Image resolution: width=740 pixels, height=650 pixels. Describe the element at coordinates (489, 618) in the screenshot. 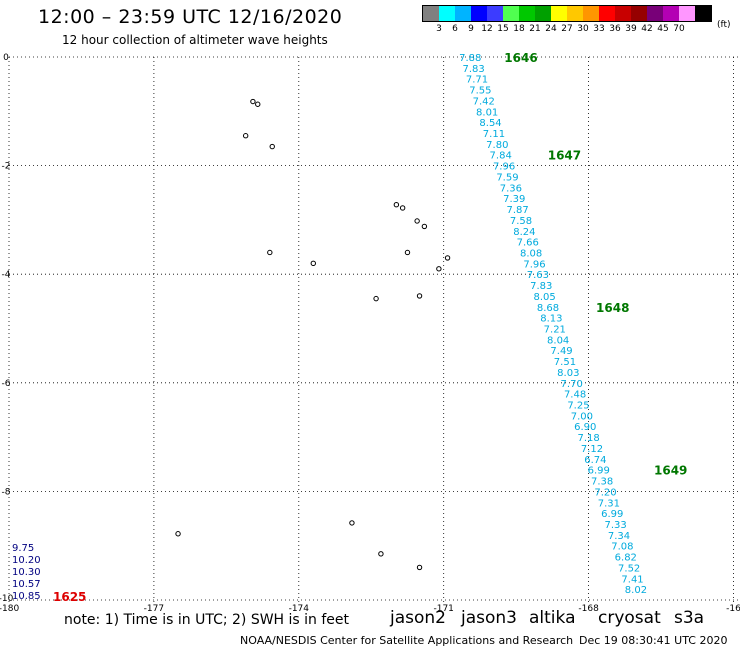

I see `satellite-jason3: jason3` at that location.